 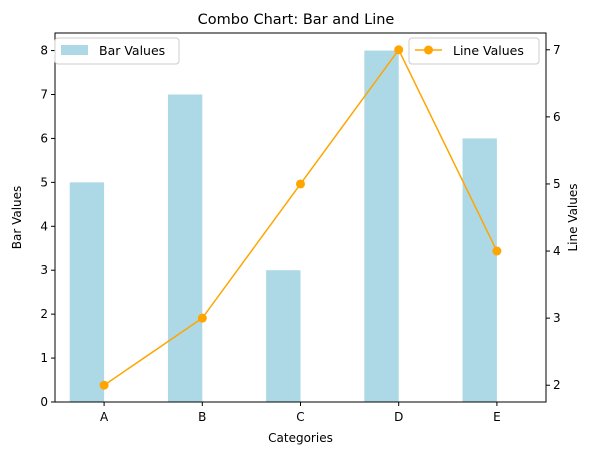 I want to click on left-y-tick-label: 5, so click(x=44, y=182).